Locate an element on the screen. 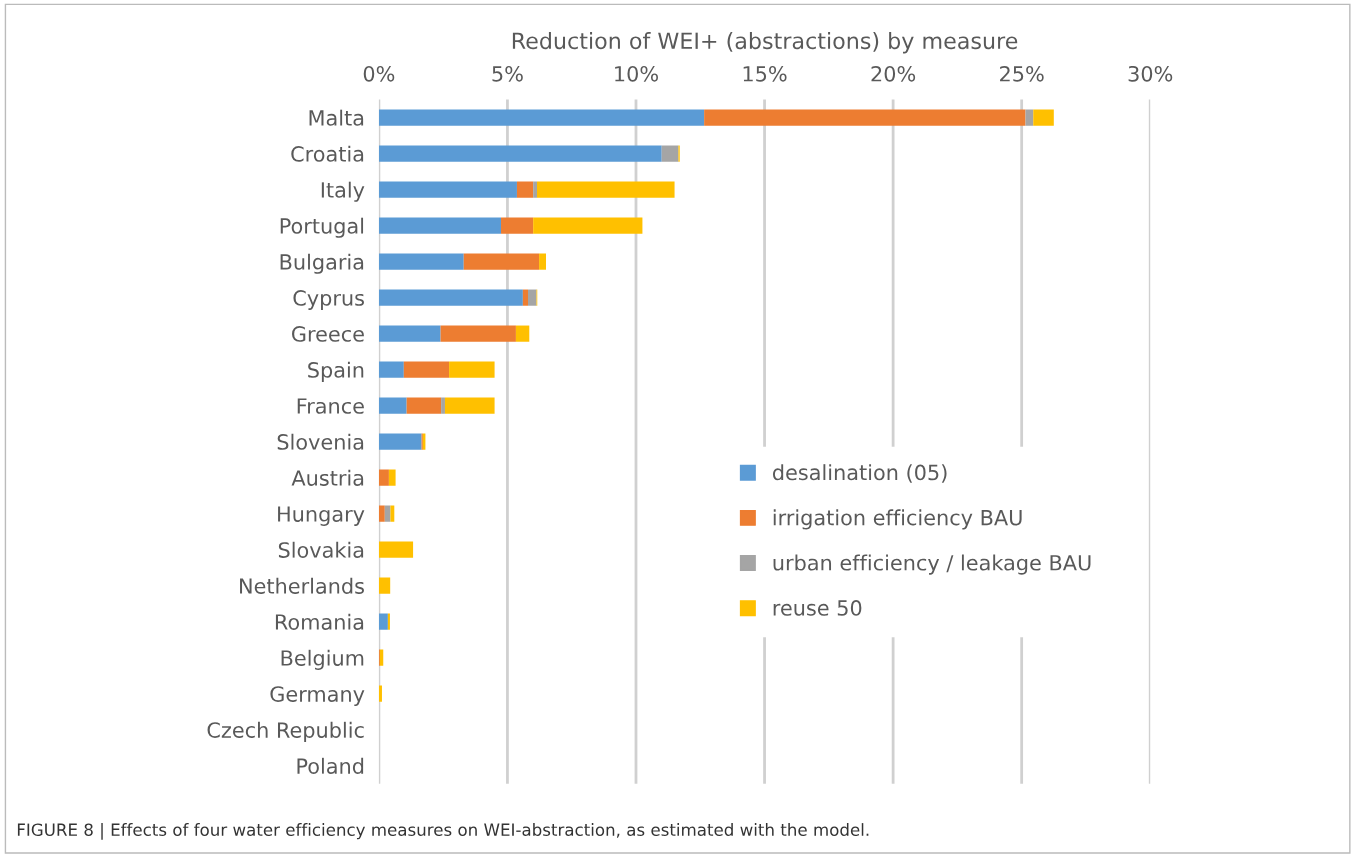  y-tick-label: Belgium is located at coordinates (322, 659).